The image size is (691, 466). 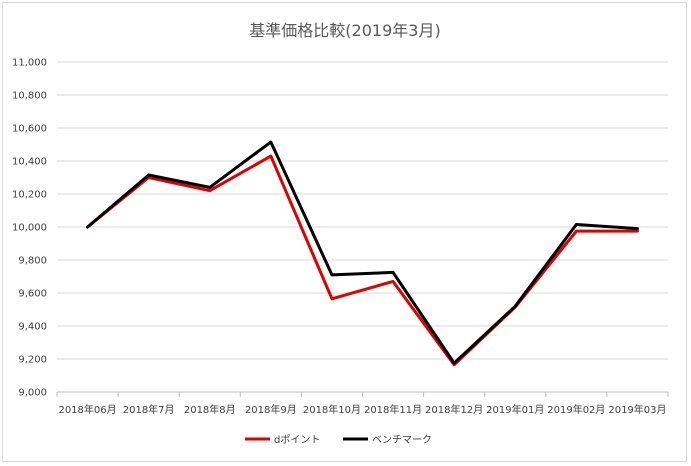 I want to click on y-tick-label: 9,600, so click(x=32, y=294).